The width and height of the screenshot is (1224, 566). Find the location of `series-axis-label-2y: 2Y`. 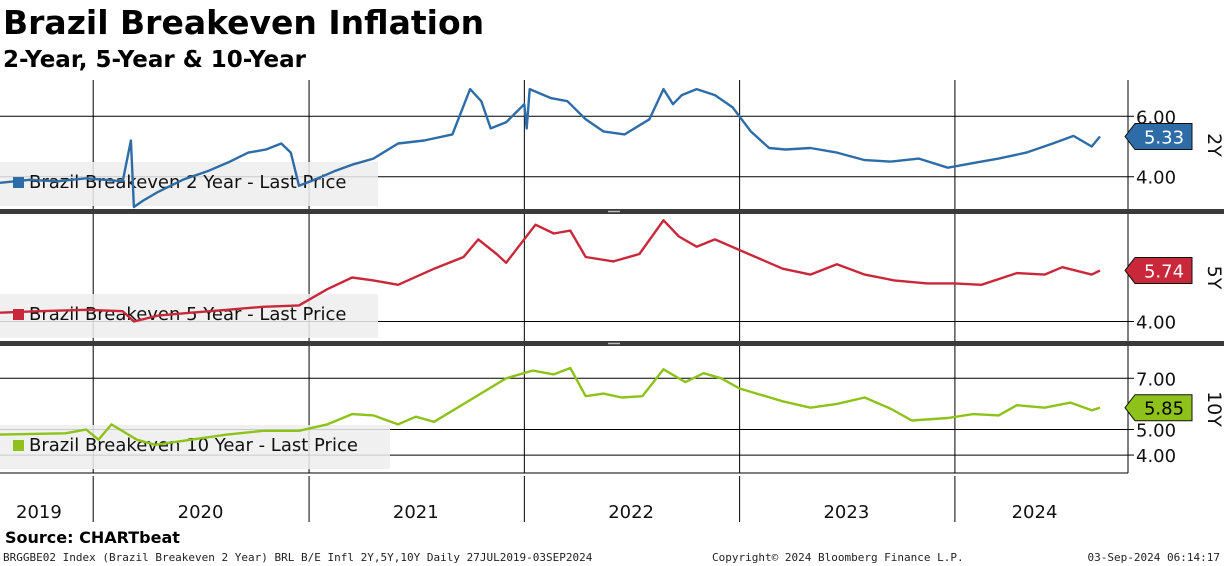

series-axis-label-2y: 2Y is located at coordinates (1213, 145).